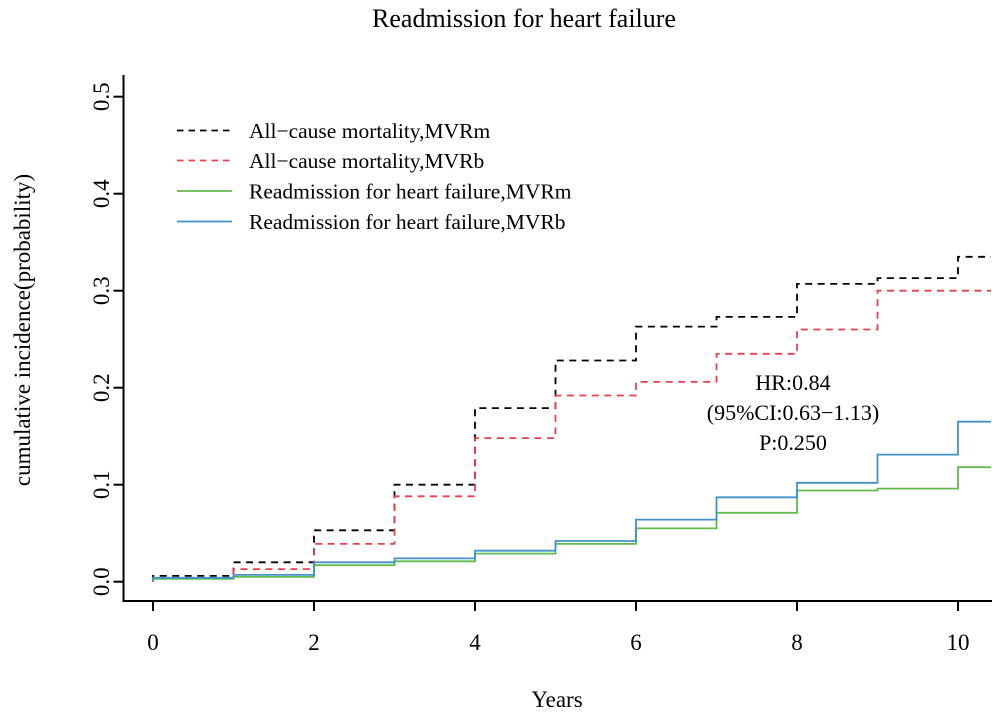  I want to click on legend-item: Readmission for heart failure,MVRb, so click(371, 222).